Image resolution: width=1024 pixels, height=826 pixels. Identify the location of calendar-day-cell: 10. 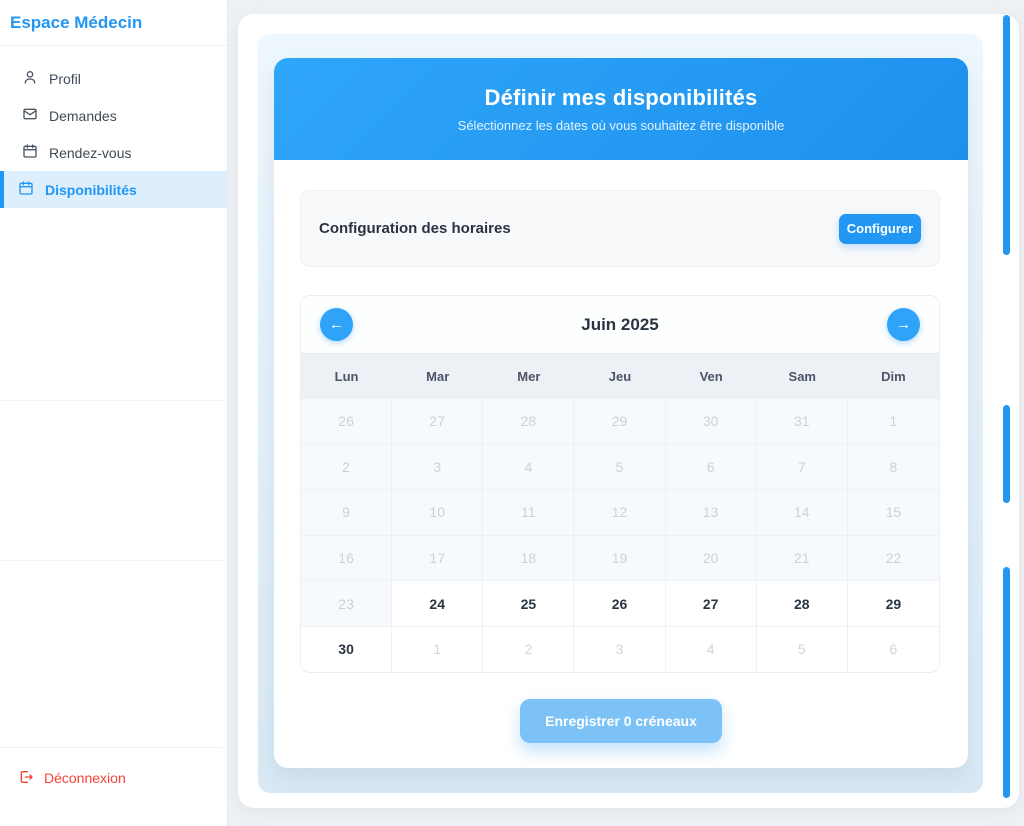
(438, 512).